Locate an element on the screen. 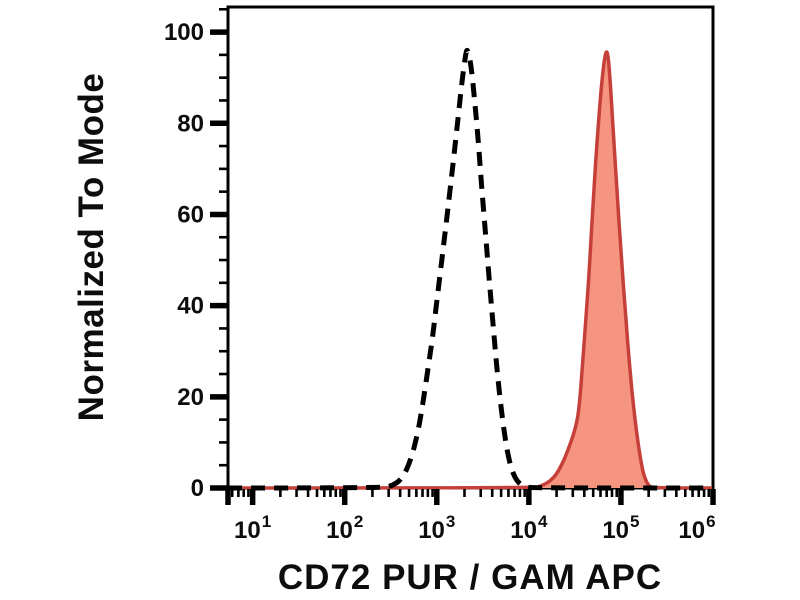 This screenshot has height=600, width=800. x-tick-label: 10¹ is located at coordinates (252, 528).